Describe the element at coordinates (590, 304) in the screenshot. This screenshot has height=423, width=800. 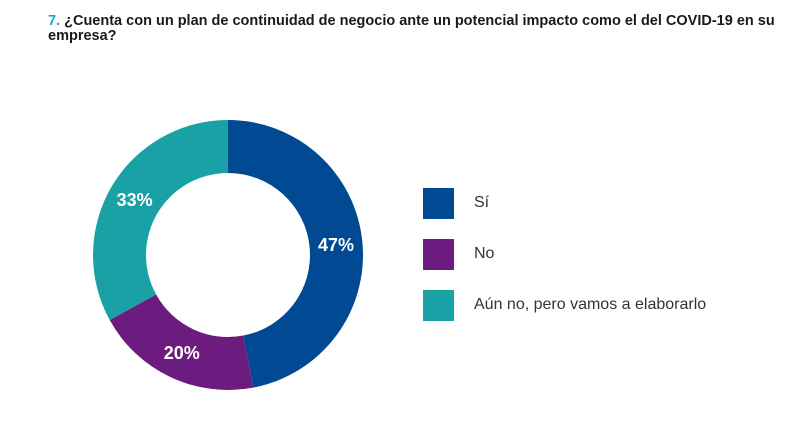
I see `legend-label-aun-no: Aún no, pero vamos a elaborarlo` at that location.